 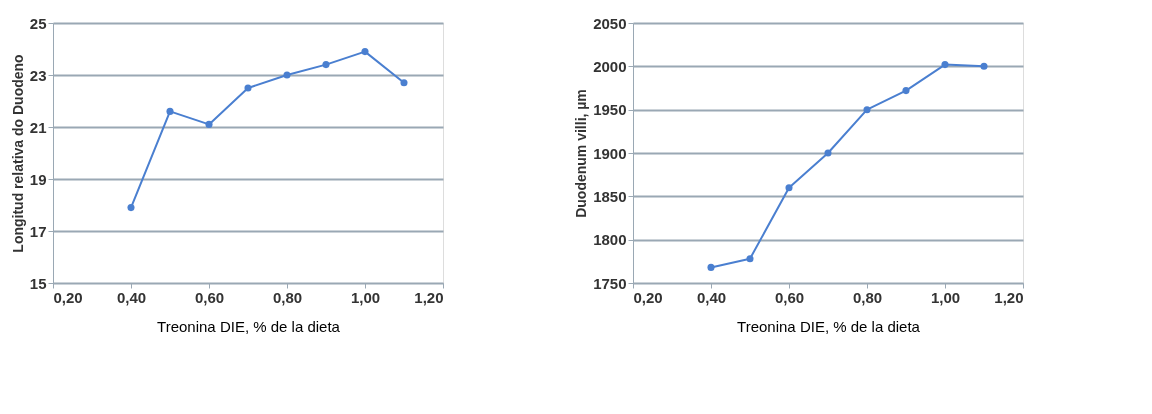 I want to click on y-tick-label: 1800, so click(x=610, y=240).